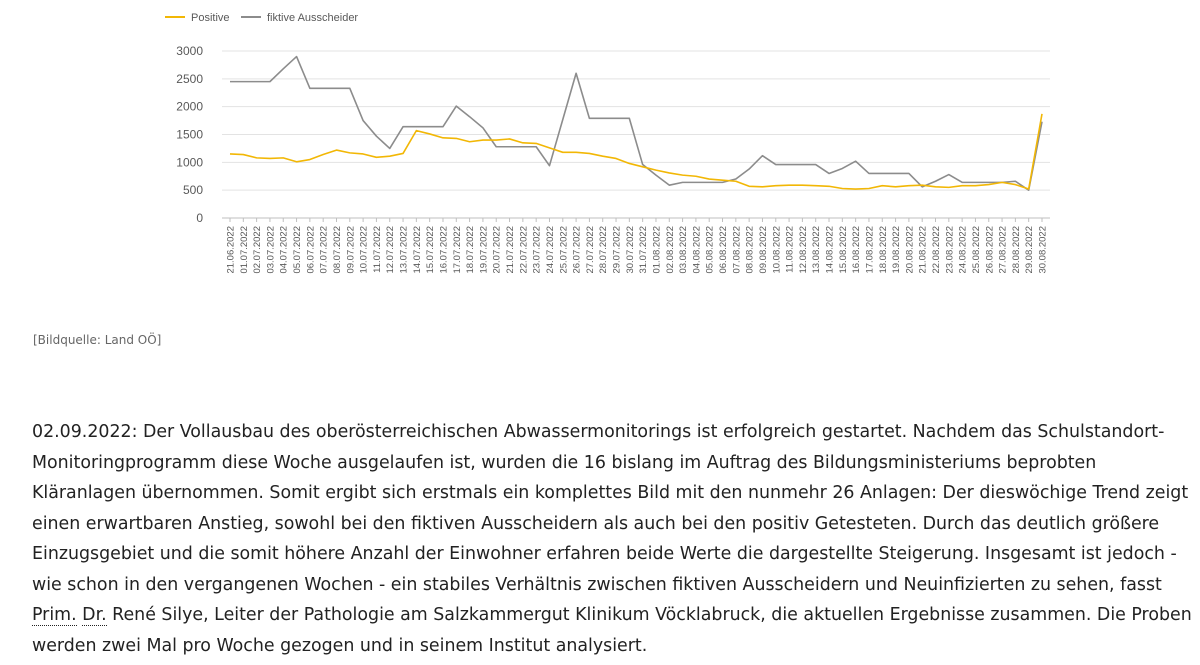 This screenshot has width=1200, height=665. I want to click on x-tick-label: 06.07.2022, so click(310, 250).